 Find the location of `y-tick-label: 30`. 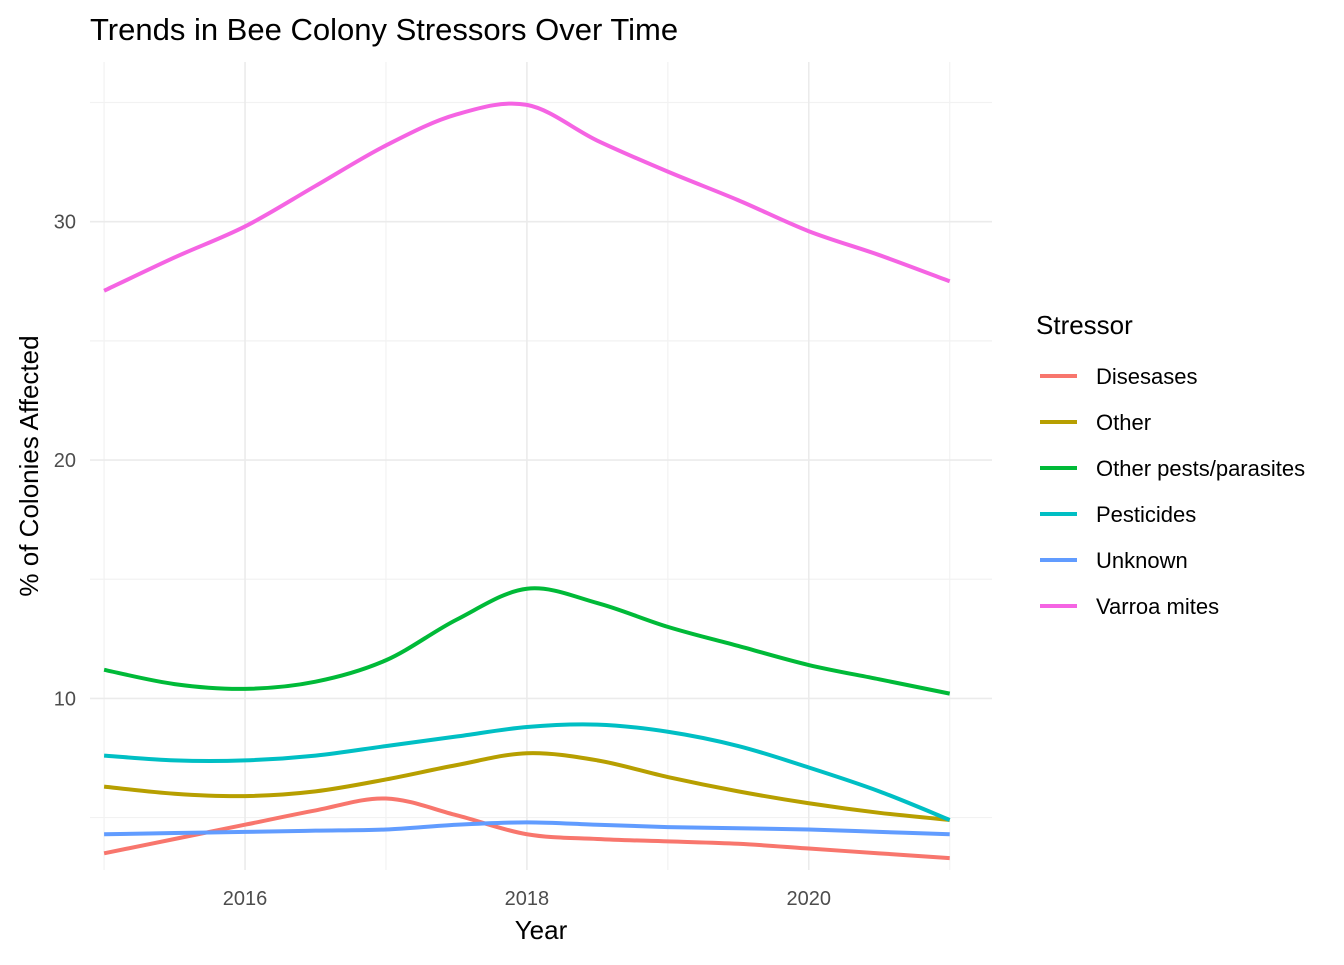

y-tick-label: 30 is located at coordinates (65, 223).